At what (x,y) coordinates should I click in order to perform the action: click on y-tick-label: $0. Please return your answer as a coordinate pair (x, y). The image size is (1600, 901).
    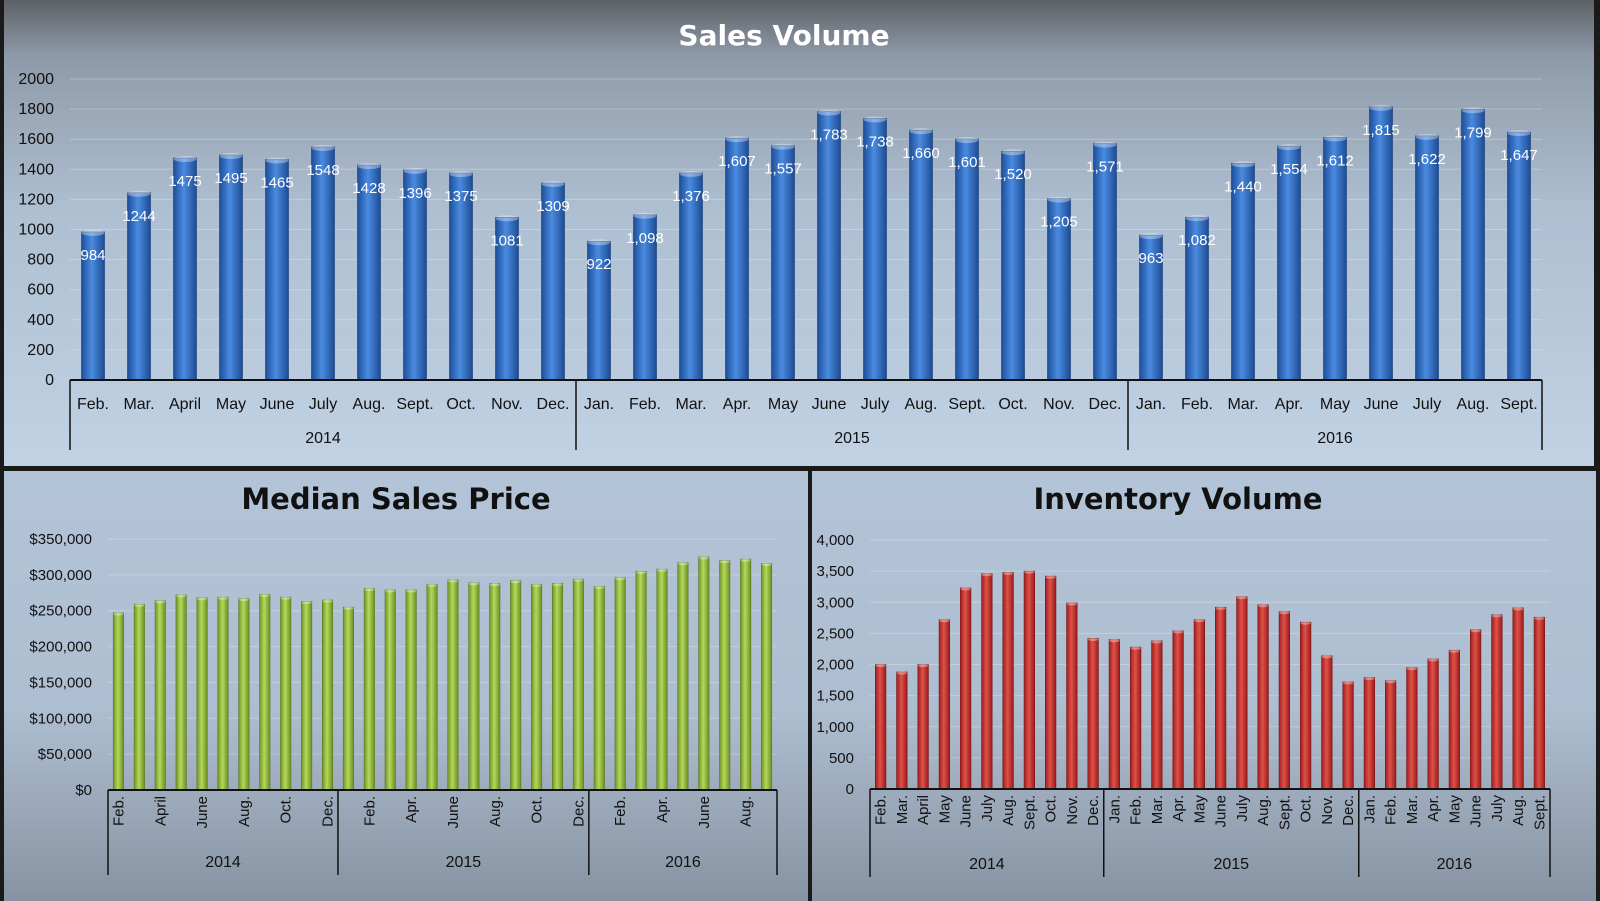
    Looking at the image, I should click on (83, 790).